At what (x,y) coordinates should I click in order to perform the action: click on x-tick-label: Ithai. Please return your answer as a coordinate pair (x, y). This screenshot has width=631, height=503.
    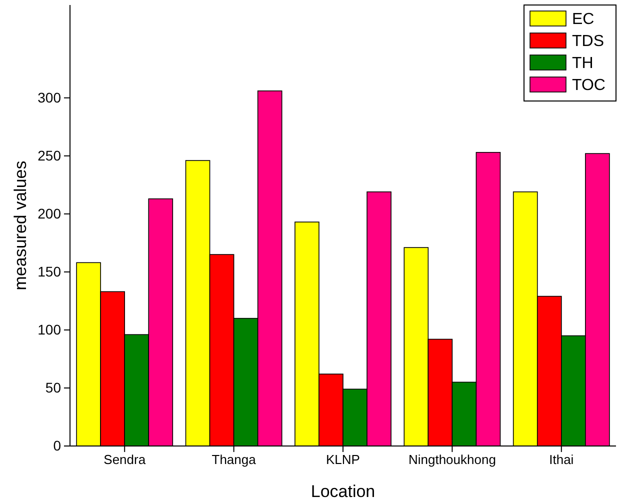
    Looking at the image, I should click on (561, 460).